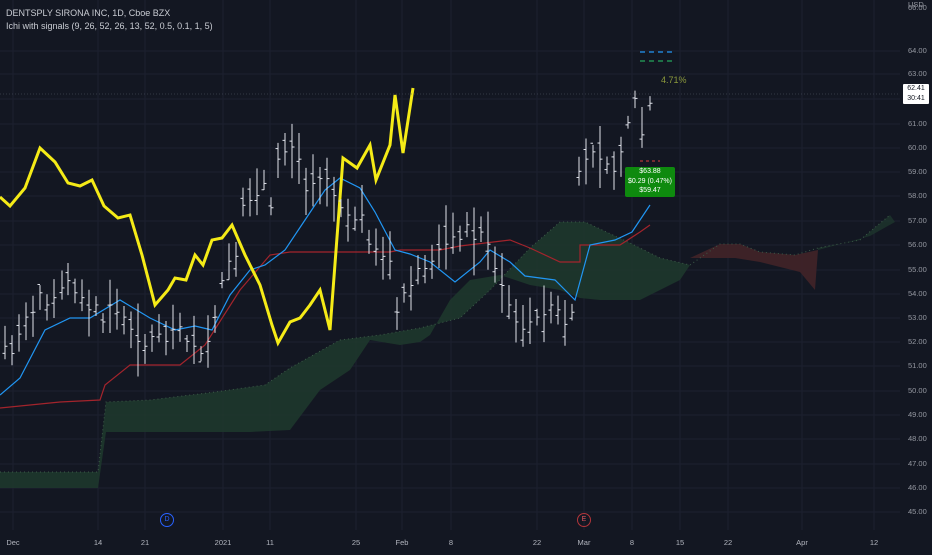  What do you see at coordinates (917, 244) in the screenshot?
I see `price-tick-label: 56.00` at bounding box center [917, 244].